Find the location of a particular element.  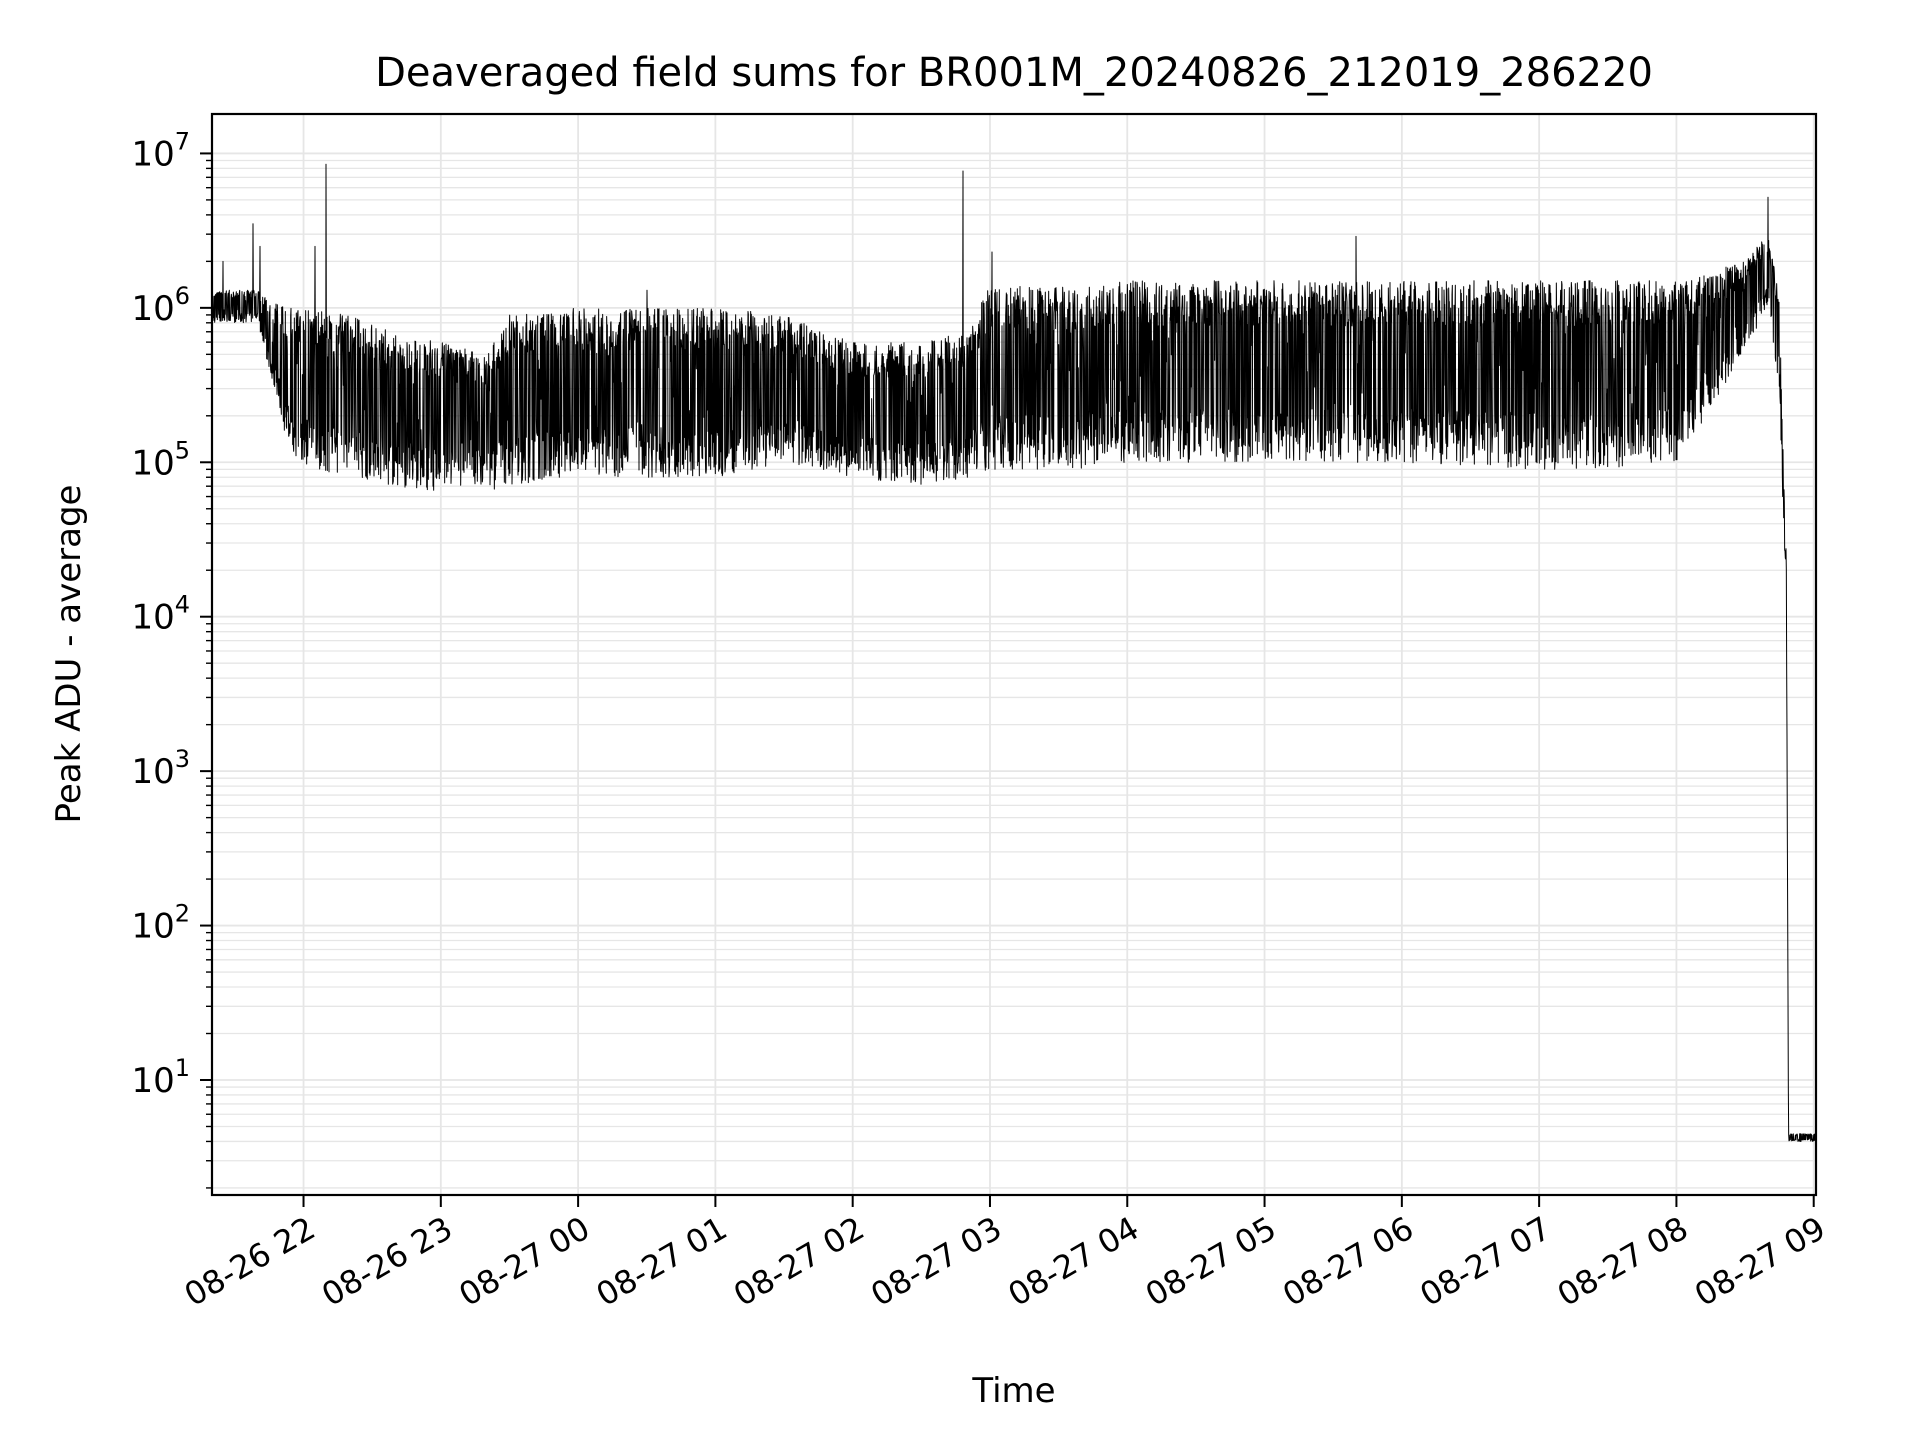

x-tick-label: 08-27 06 is located at coordinates (1348, 1261).